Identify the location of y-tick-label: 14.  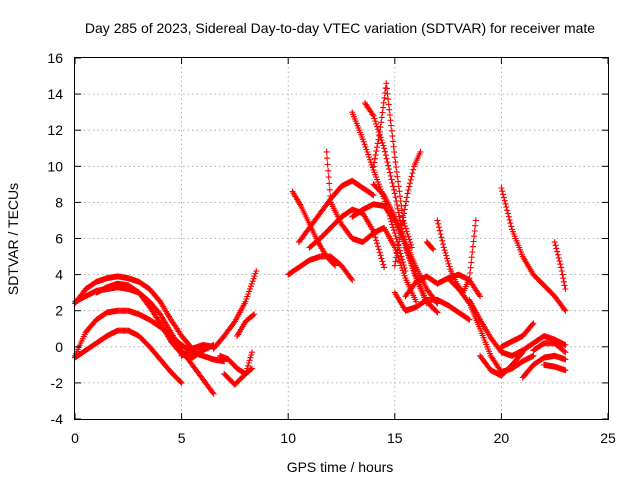
(55, 94).